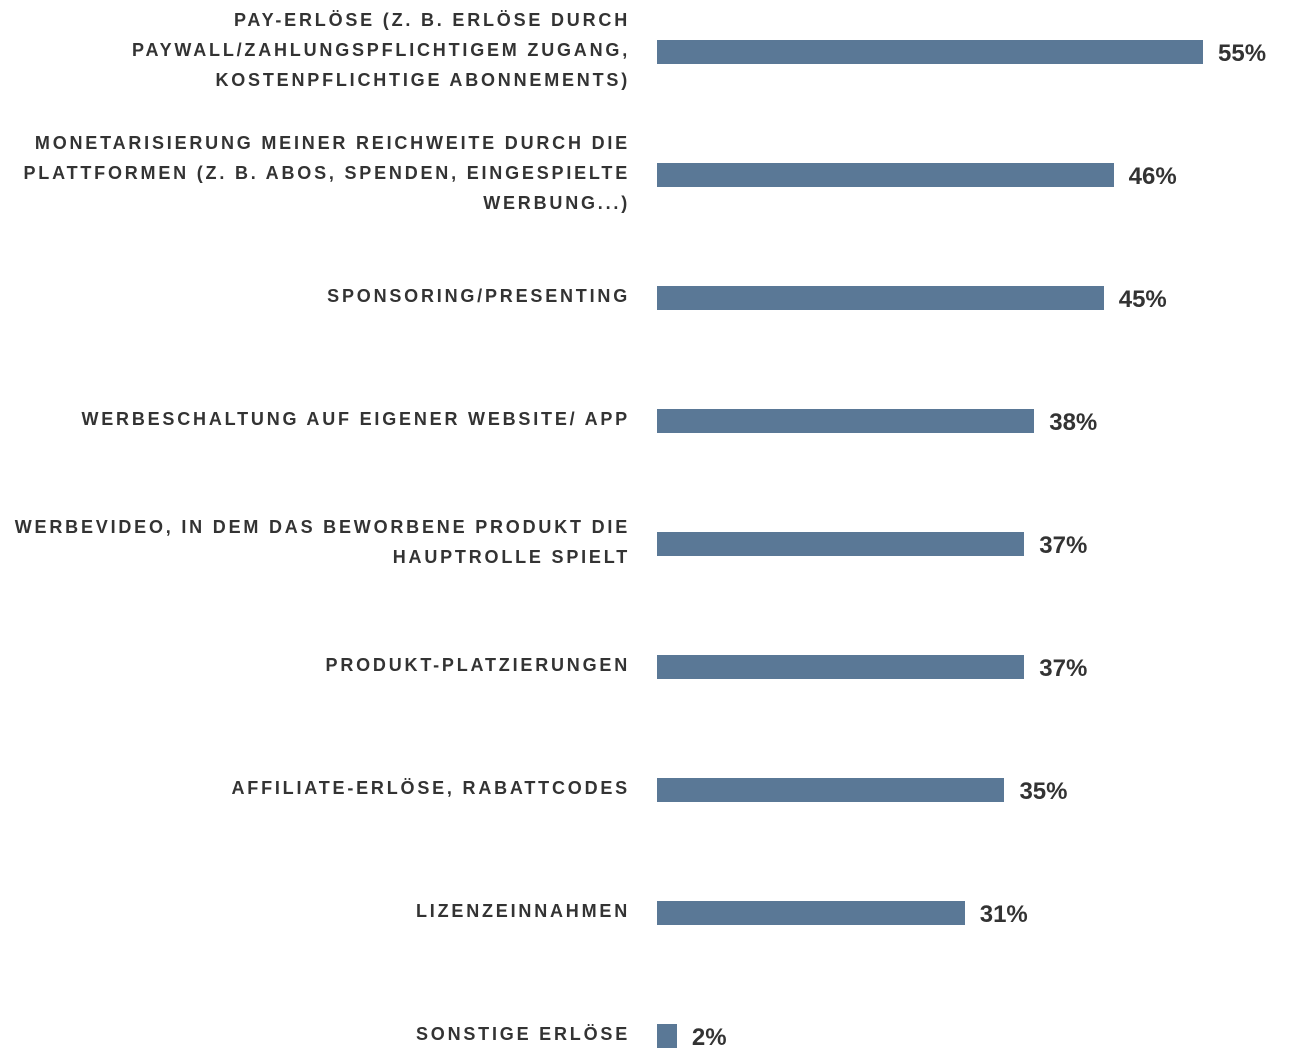 This screenshot has height=1052, width=1304. I want to click on category-label: PRODUKT-PLATZIERUNGEN, so click(477, 665).